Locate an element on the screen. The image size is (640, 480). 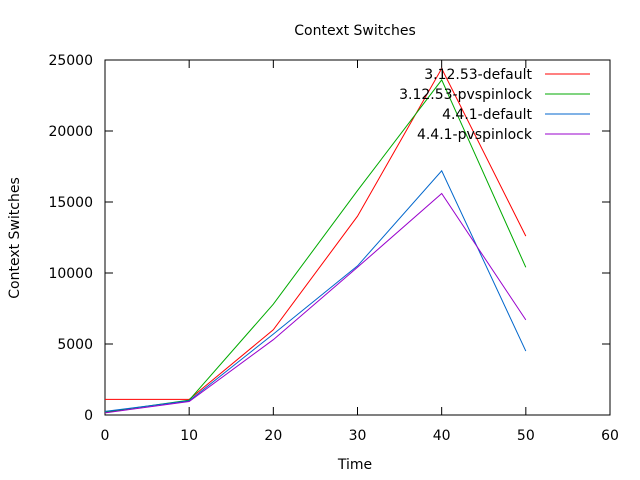
y-tick-label: 25000 is located at coordinates (70, 61).